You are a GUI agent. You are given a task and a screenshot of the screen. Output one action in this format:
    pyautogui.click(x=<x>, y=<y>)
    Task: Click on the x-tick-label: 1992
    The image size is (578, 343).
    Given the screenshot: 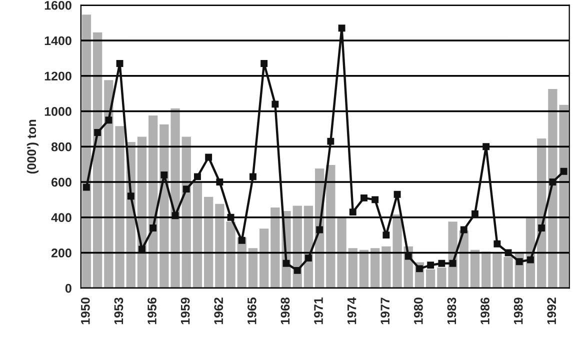 What is the action you would take?
    pyautogui.click(x=551, y=311)
    